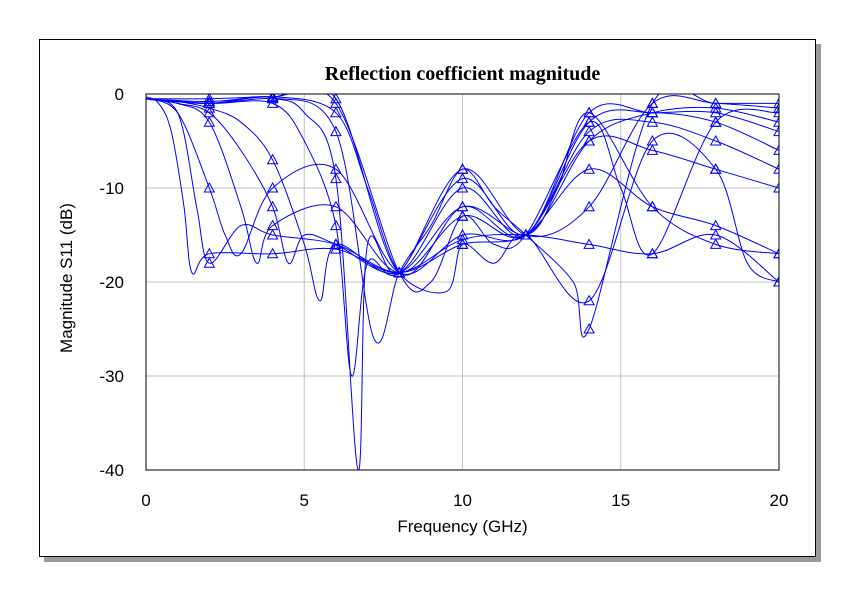  What do you see at coordinates (620, 500) in the screenshot?
I see `x-tick-label: 15` at bounding box center [620, 500].